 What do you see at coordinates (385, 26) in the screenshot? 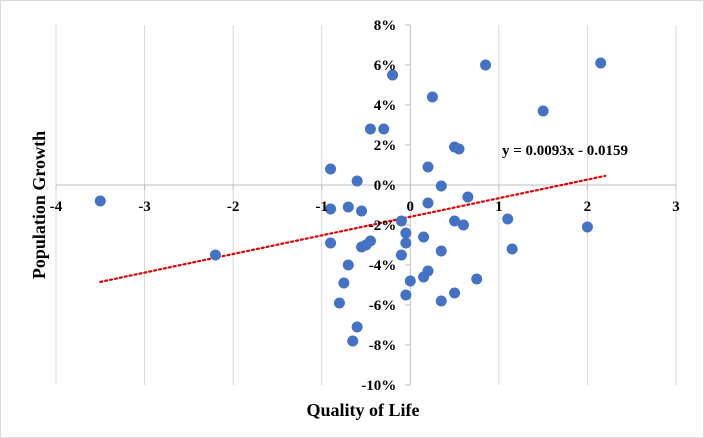
I see `y-tick-label: 8%` at bounding box center [385, 26].